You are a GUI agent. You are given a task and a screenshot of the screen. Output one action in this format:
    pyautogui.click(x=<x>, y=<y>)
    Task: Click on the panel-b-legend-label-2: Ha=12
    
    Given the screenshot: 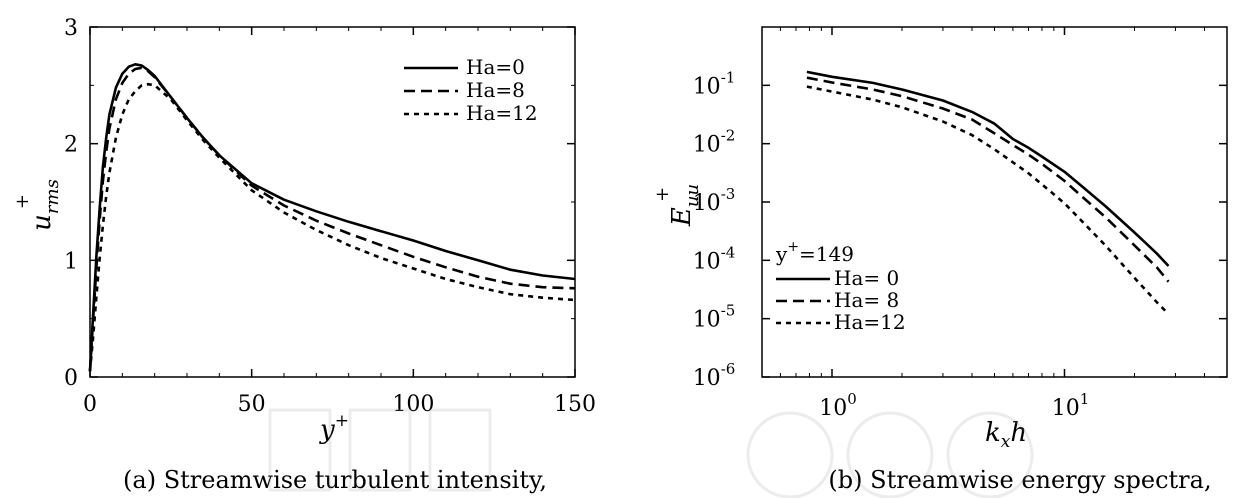 What is the action you would take?
    pyautogui.click(x=870, y=322)
    